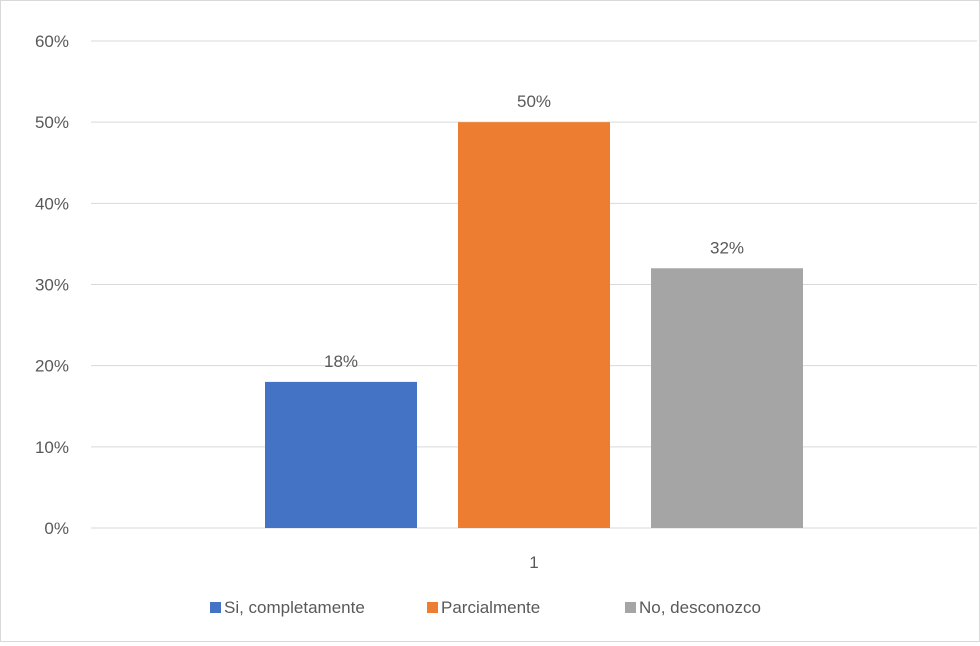 This screenshot has width=980, height=646. I want to click on legend-label: Parcialmente, so click(490, 607).